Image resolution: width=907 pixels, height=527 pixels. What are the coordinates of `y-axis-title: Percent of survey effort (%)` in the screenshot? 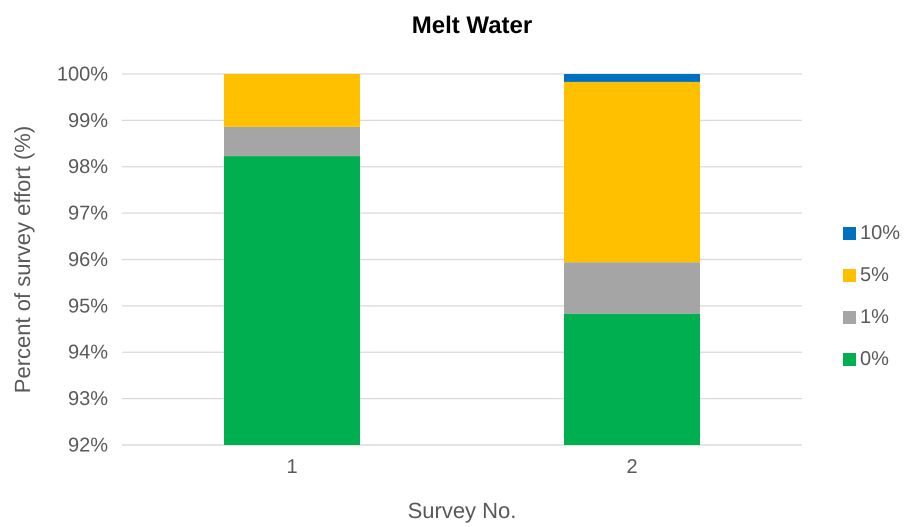 It's located at (22, 260).